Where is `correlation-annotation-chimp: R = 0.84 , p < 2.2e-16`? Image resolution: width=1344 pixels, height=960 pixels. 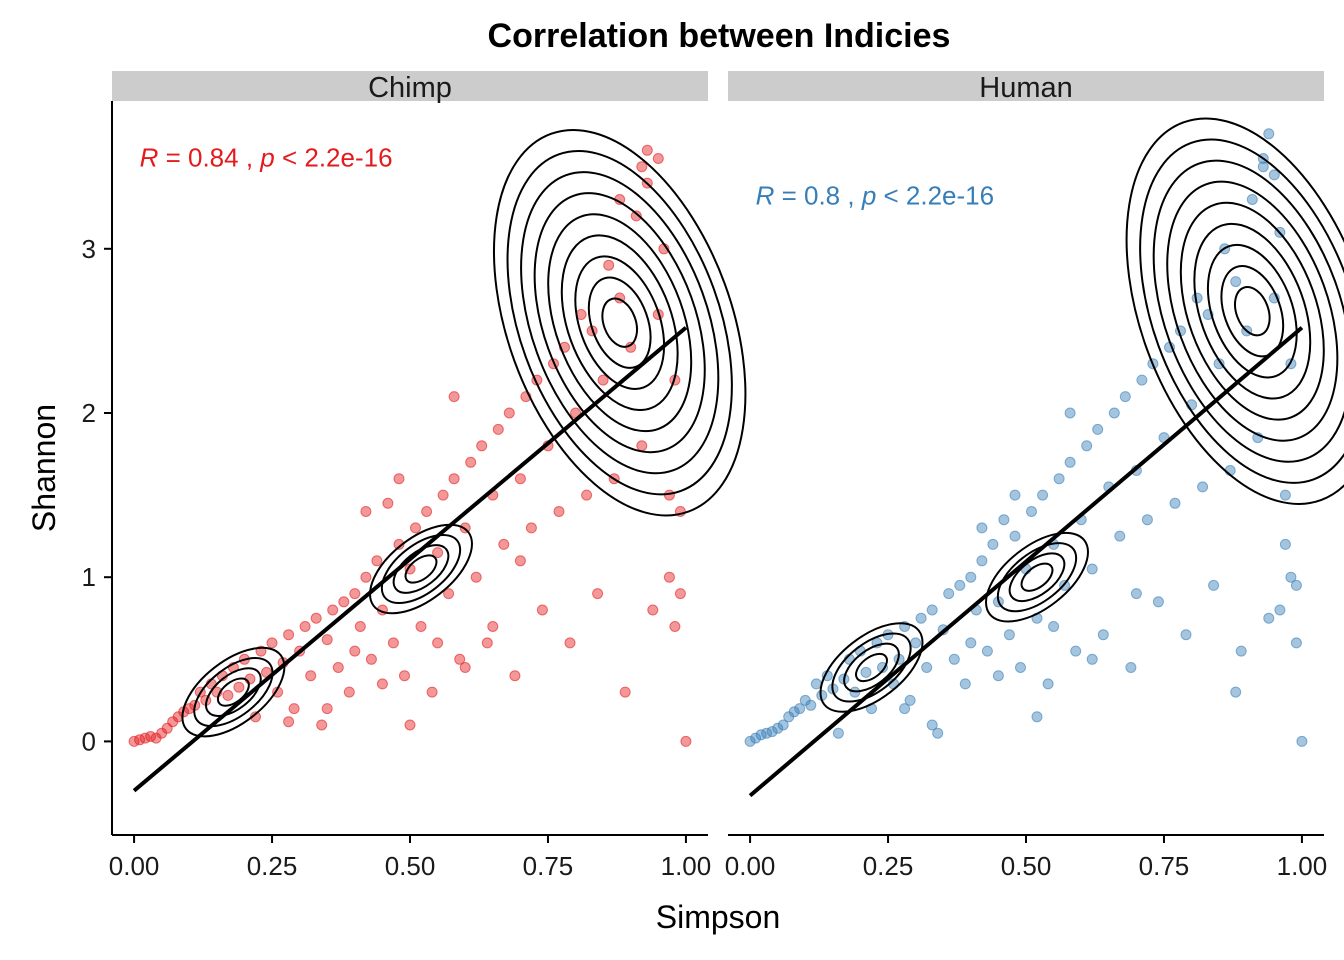 correlation-annotation-chimp: R = 0.84 , p < 2.2e-16 is located at coordinates (266, 158).